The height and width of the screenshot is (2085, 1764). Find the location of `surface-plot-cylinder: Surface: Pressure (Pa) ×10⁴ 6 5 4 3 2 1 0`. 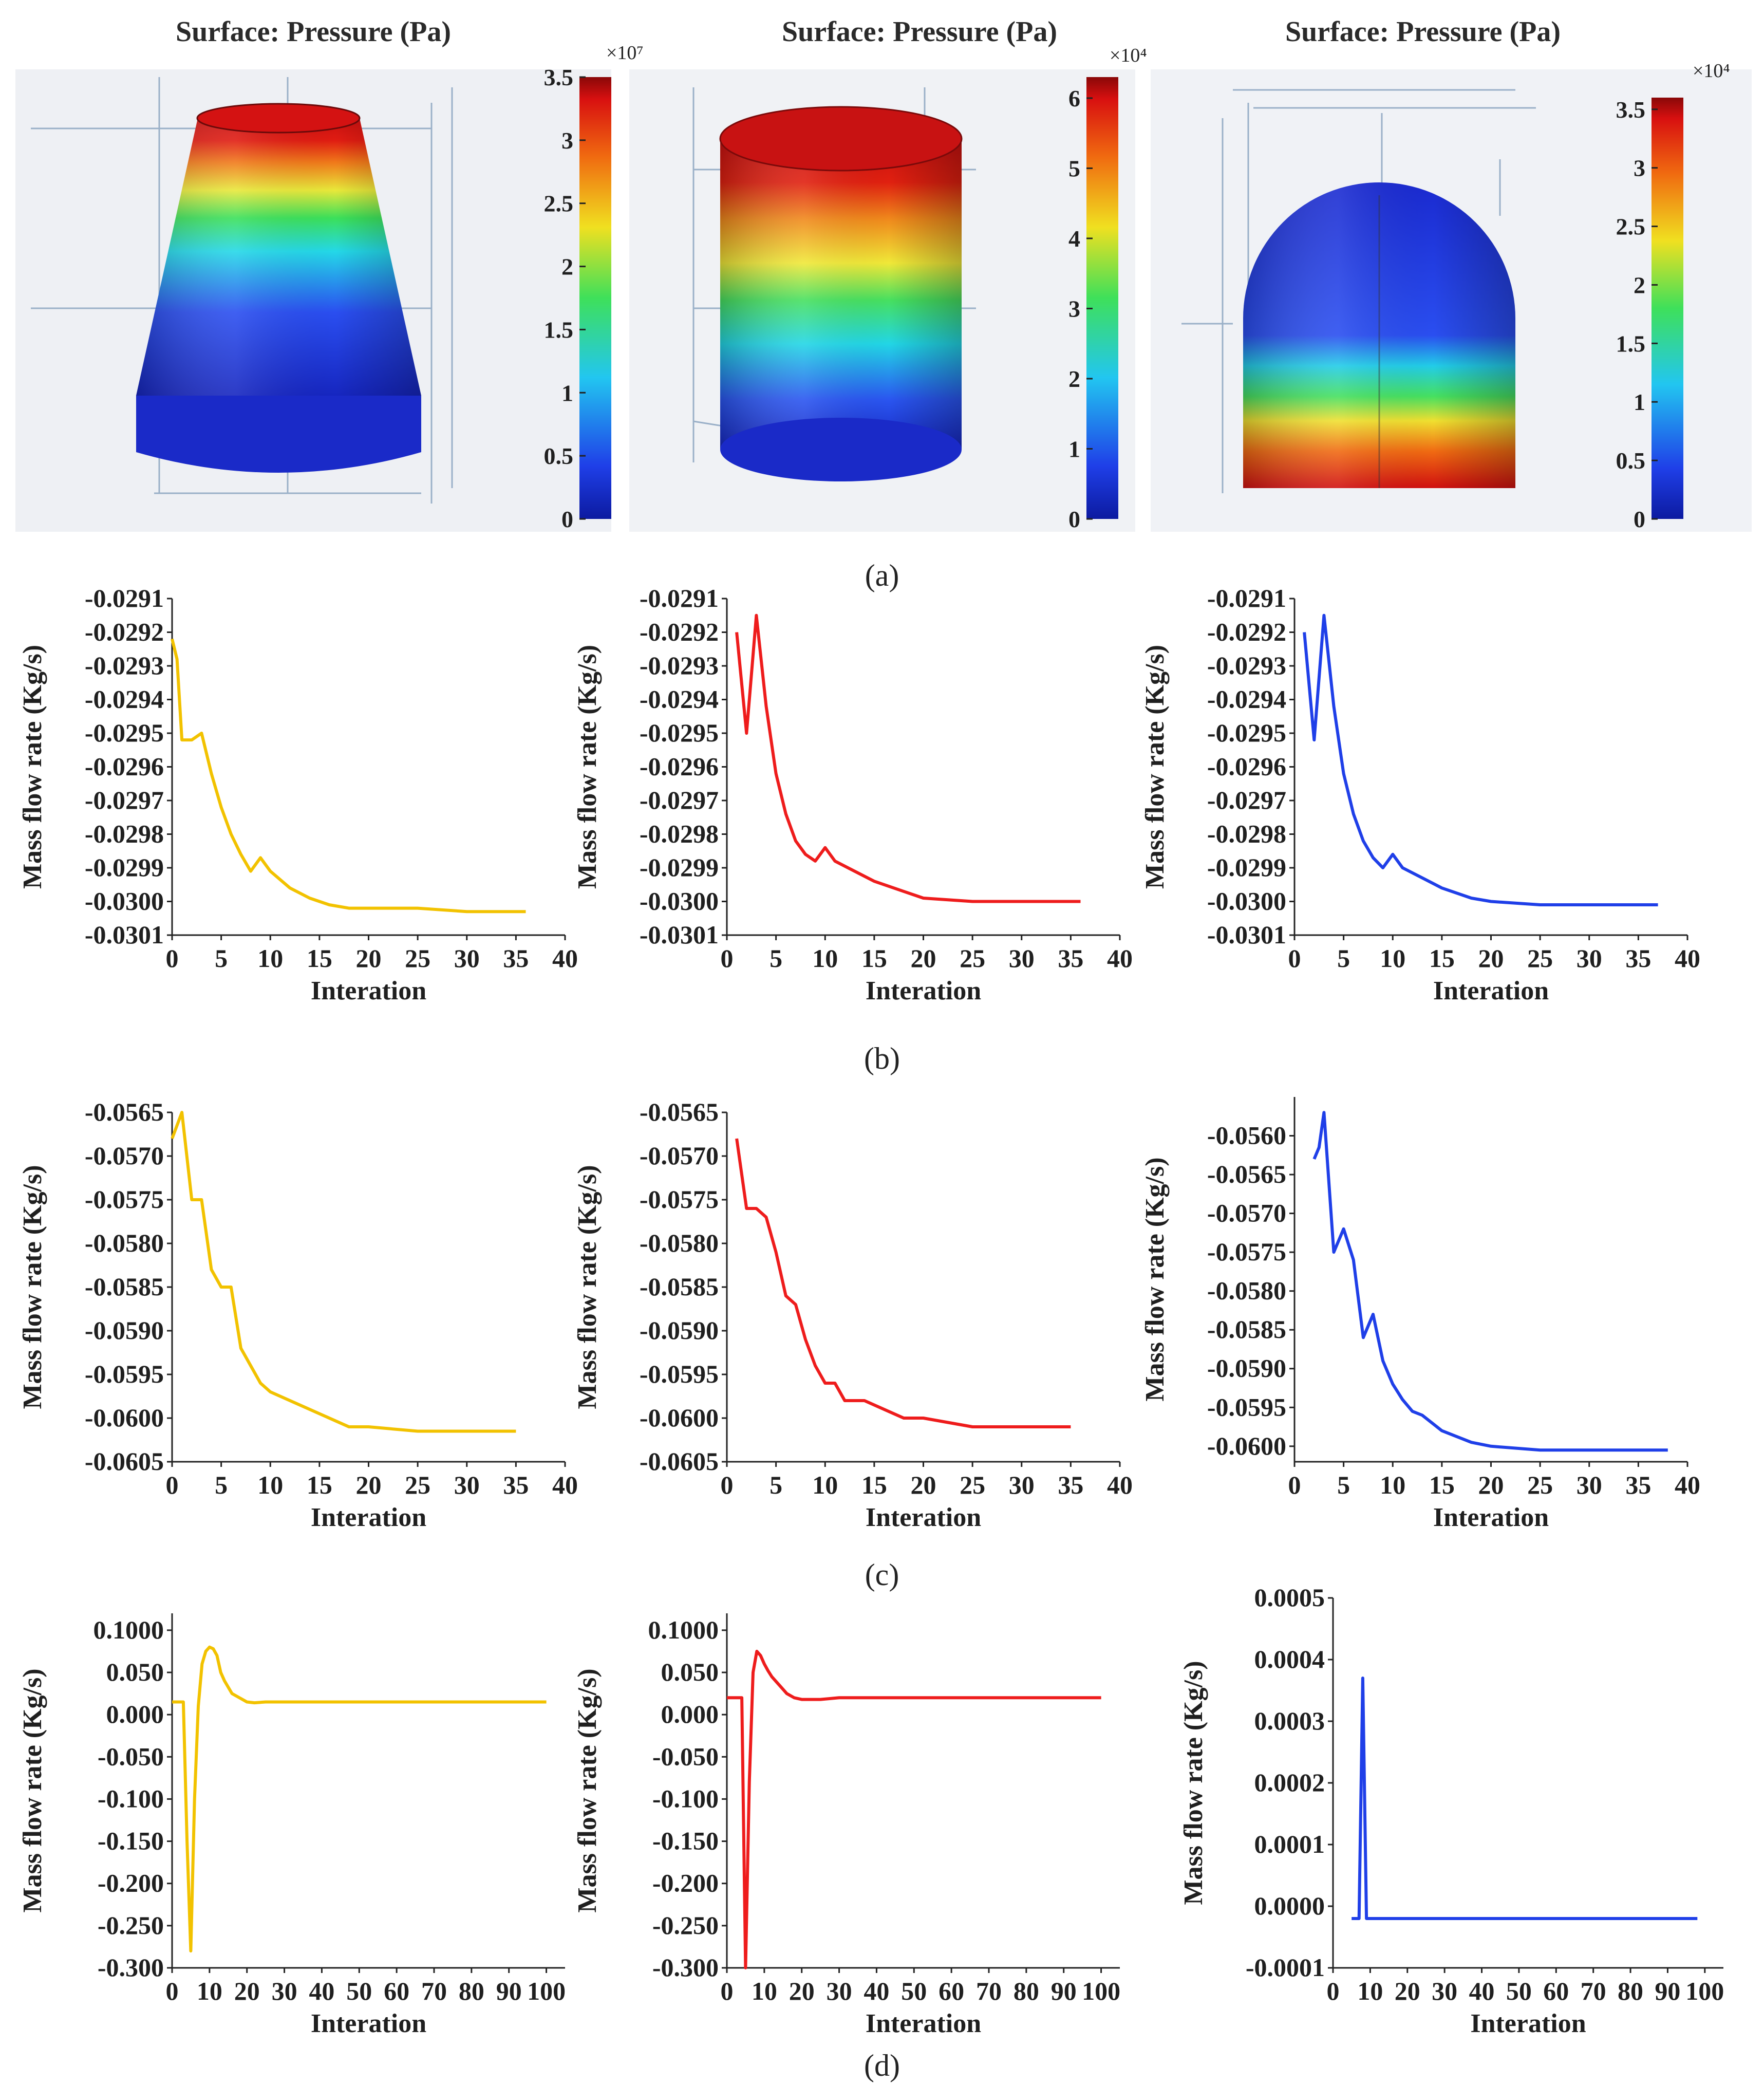

surface-plot-cylinder: Surface: Pressure (Pa) ×10⁴ 6 5 4 3 2 1 0 is located at coordinates (888, 274).